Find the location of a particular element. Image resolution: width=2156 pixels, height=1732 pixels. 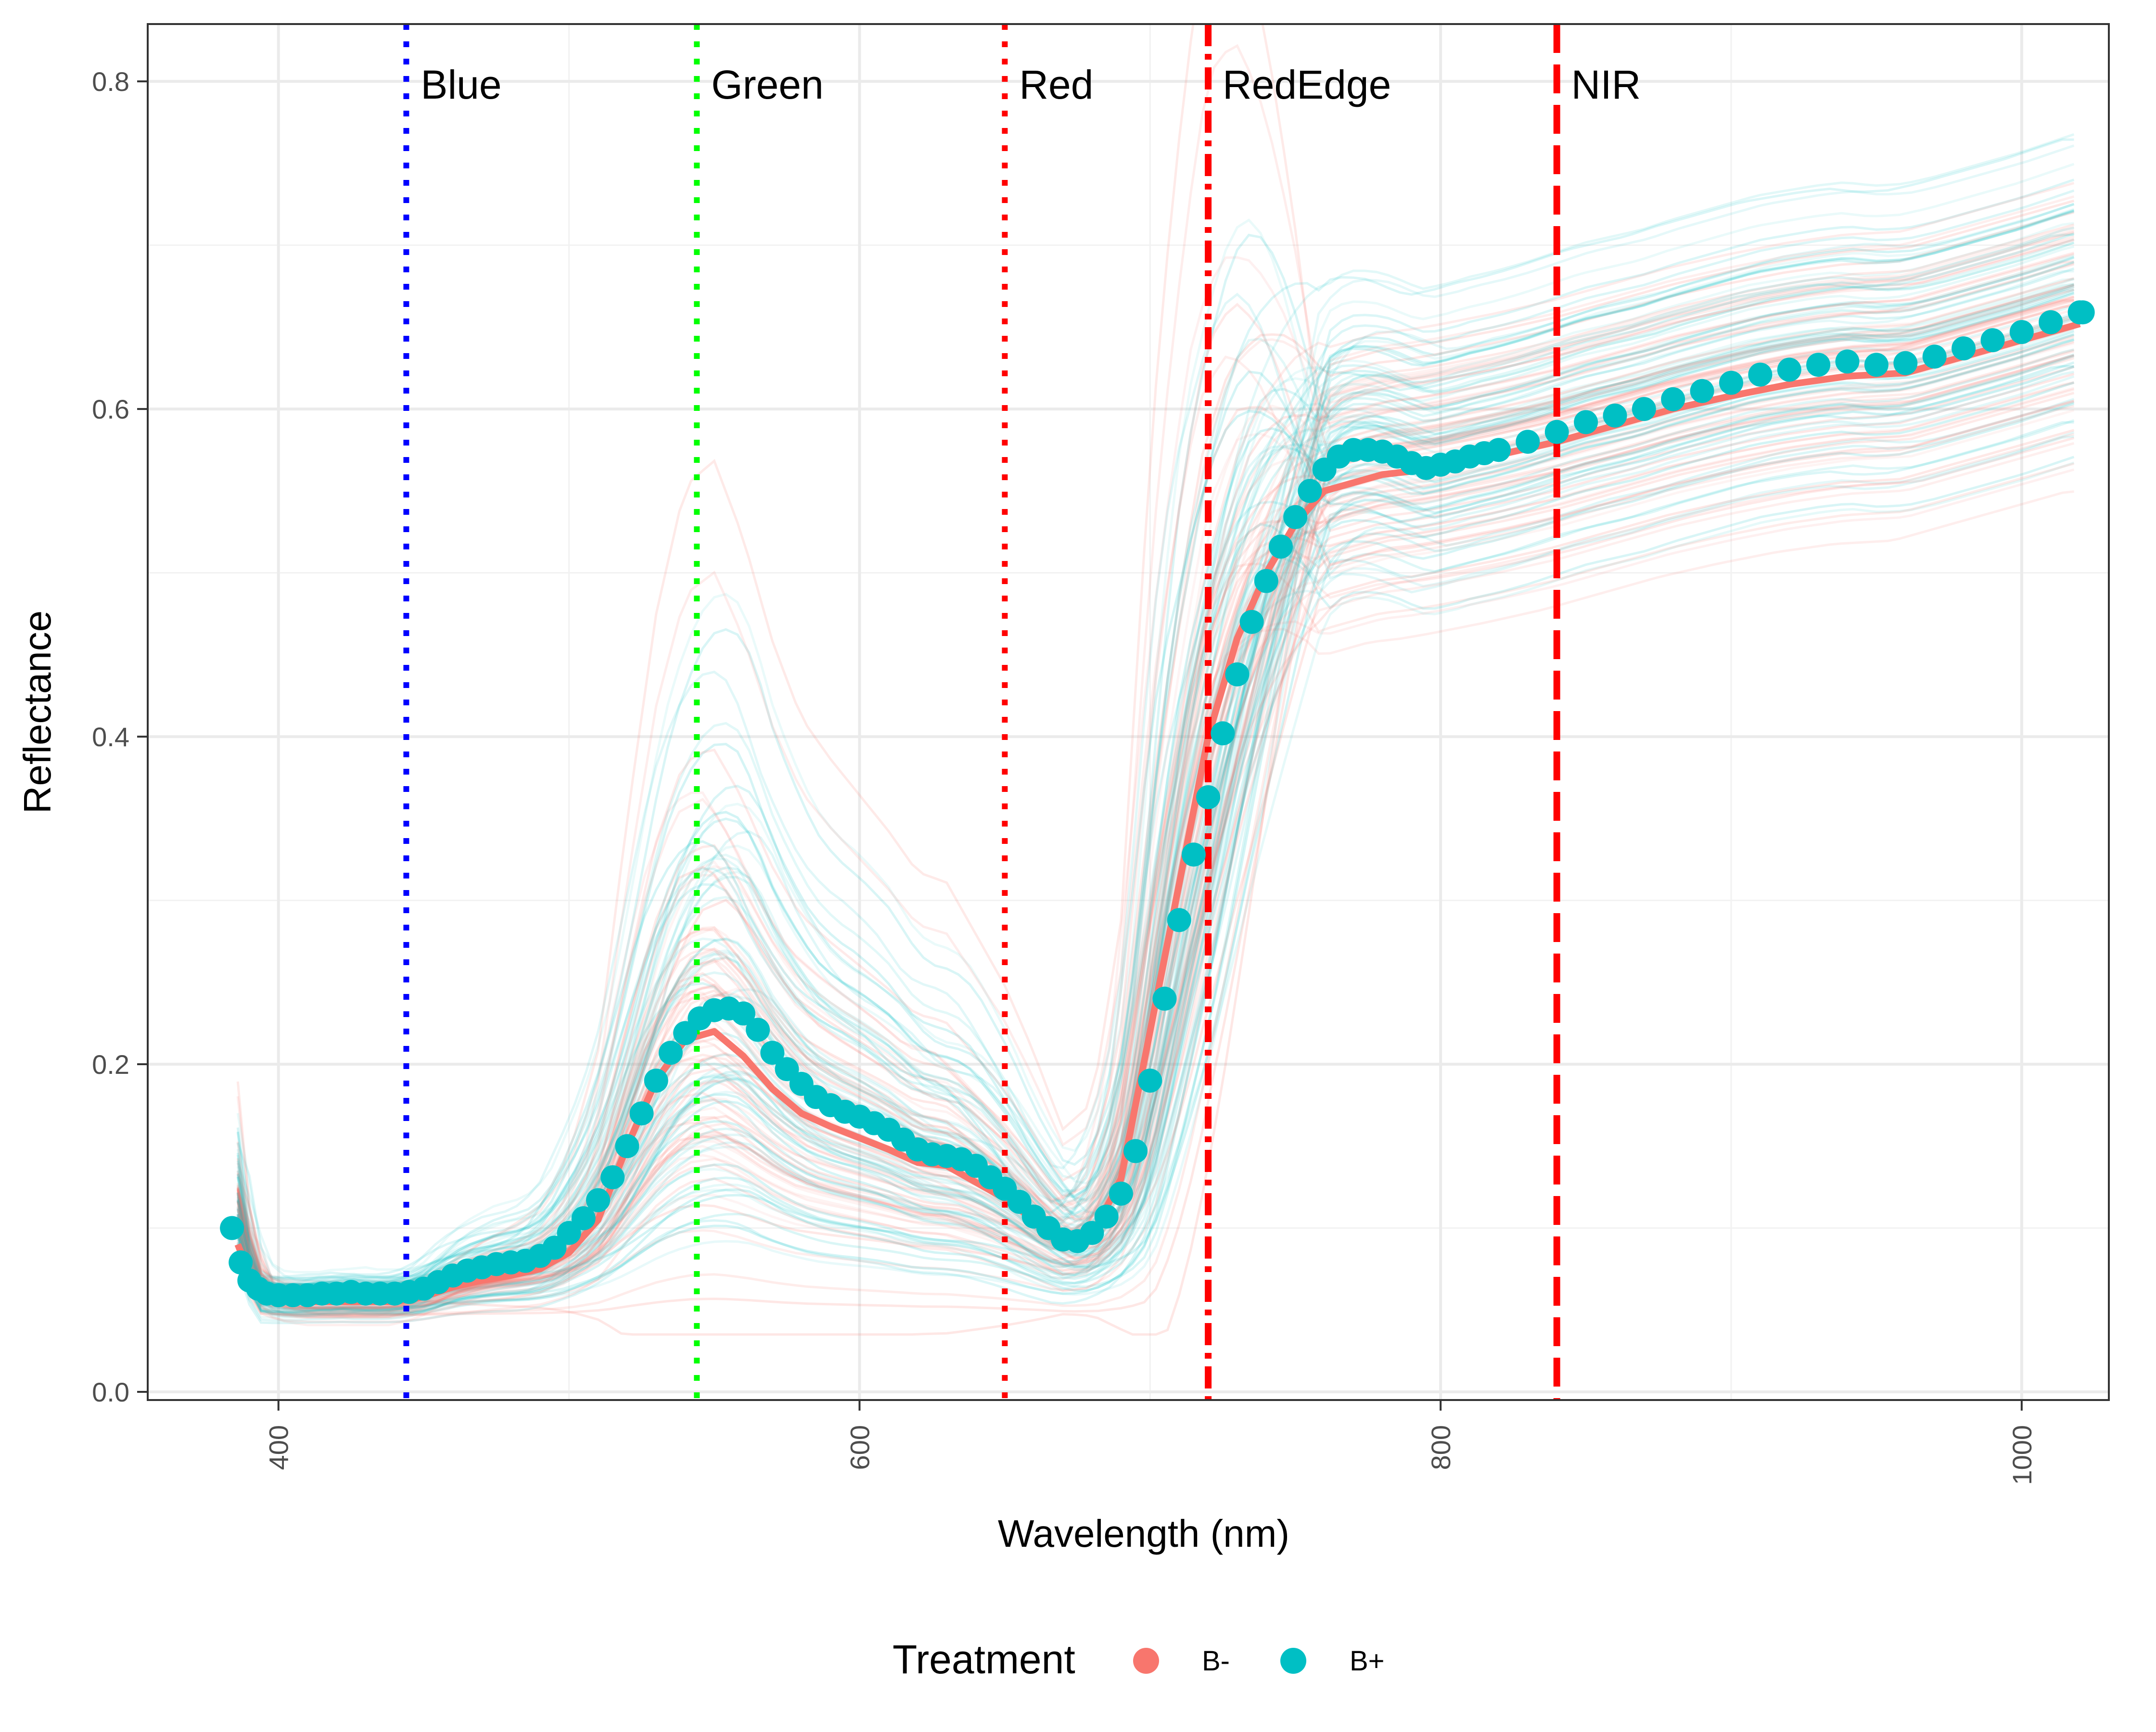

x-tick-label: 600 is located at coordinates (859, 1447).